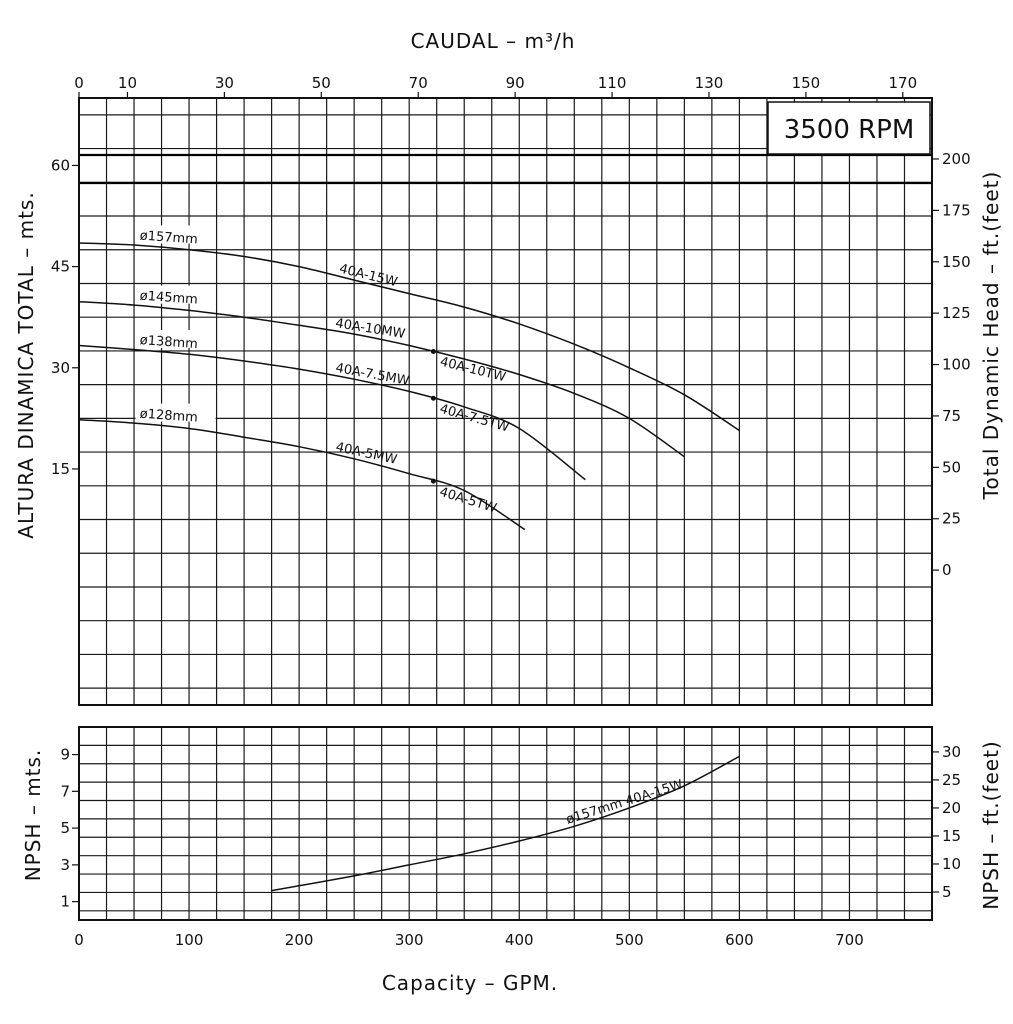  What do you see at coordinates (26, 364) in the screenshot?
I see `head-left-axis-title: ALTURA DINAMICA TOTAL – mts.` at bounding box center [26, 364].